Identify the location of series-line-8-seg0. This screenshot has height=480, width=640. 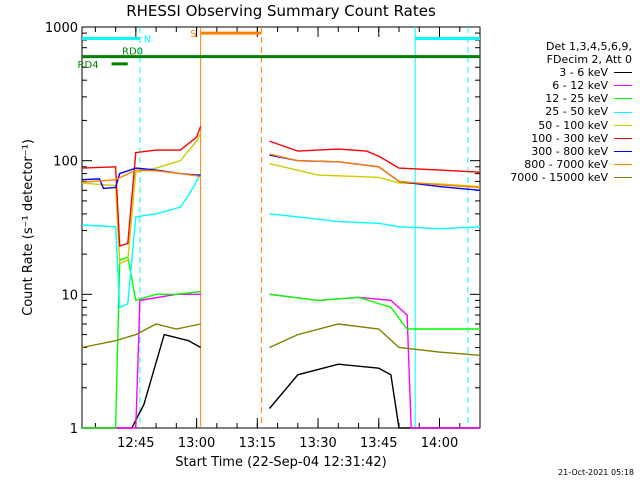
(141, 336).